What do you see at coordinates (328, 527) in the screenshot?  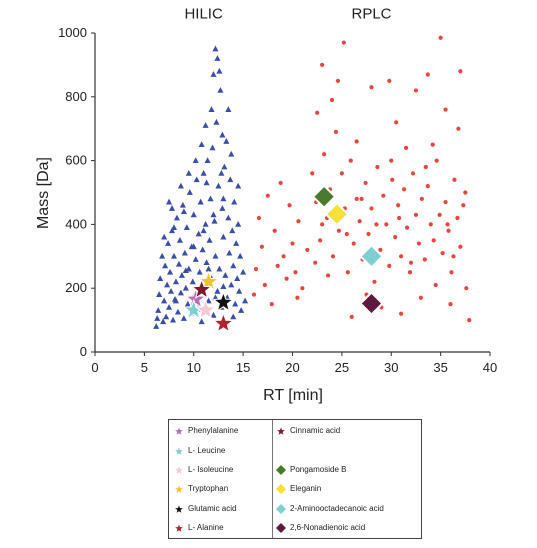 I see `legend-label: 2,6-Nonadienoic acid` at bounding box center [328, 527].